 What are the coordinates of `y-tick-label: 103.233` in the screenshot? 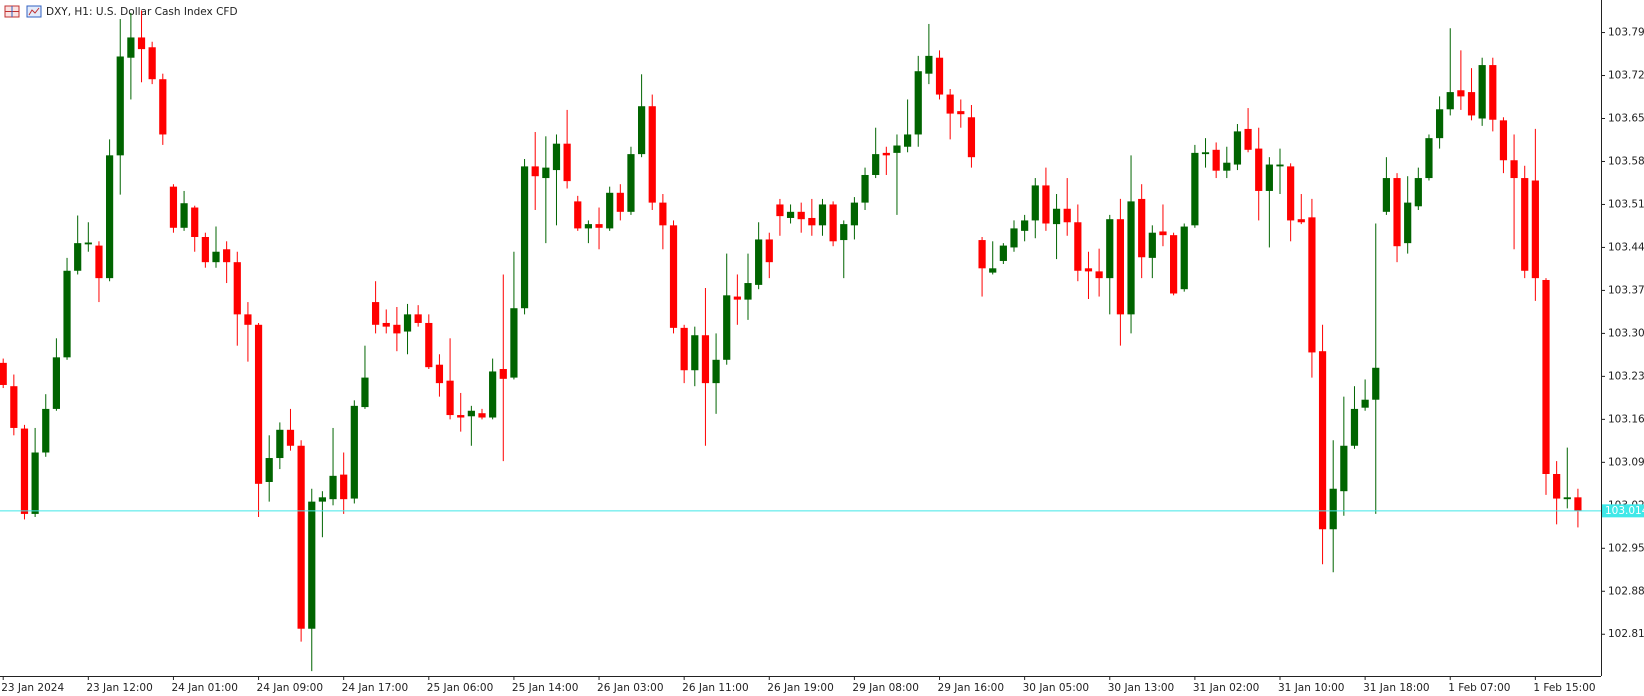 It's located at (1626, 376).